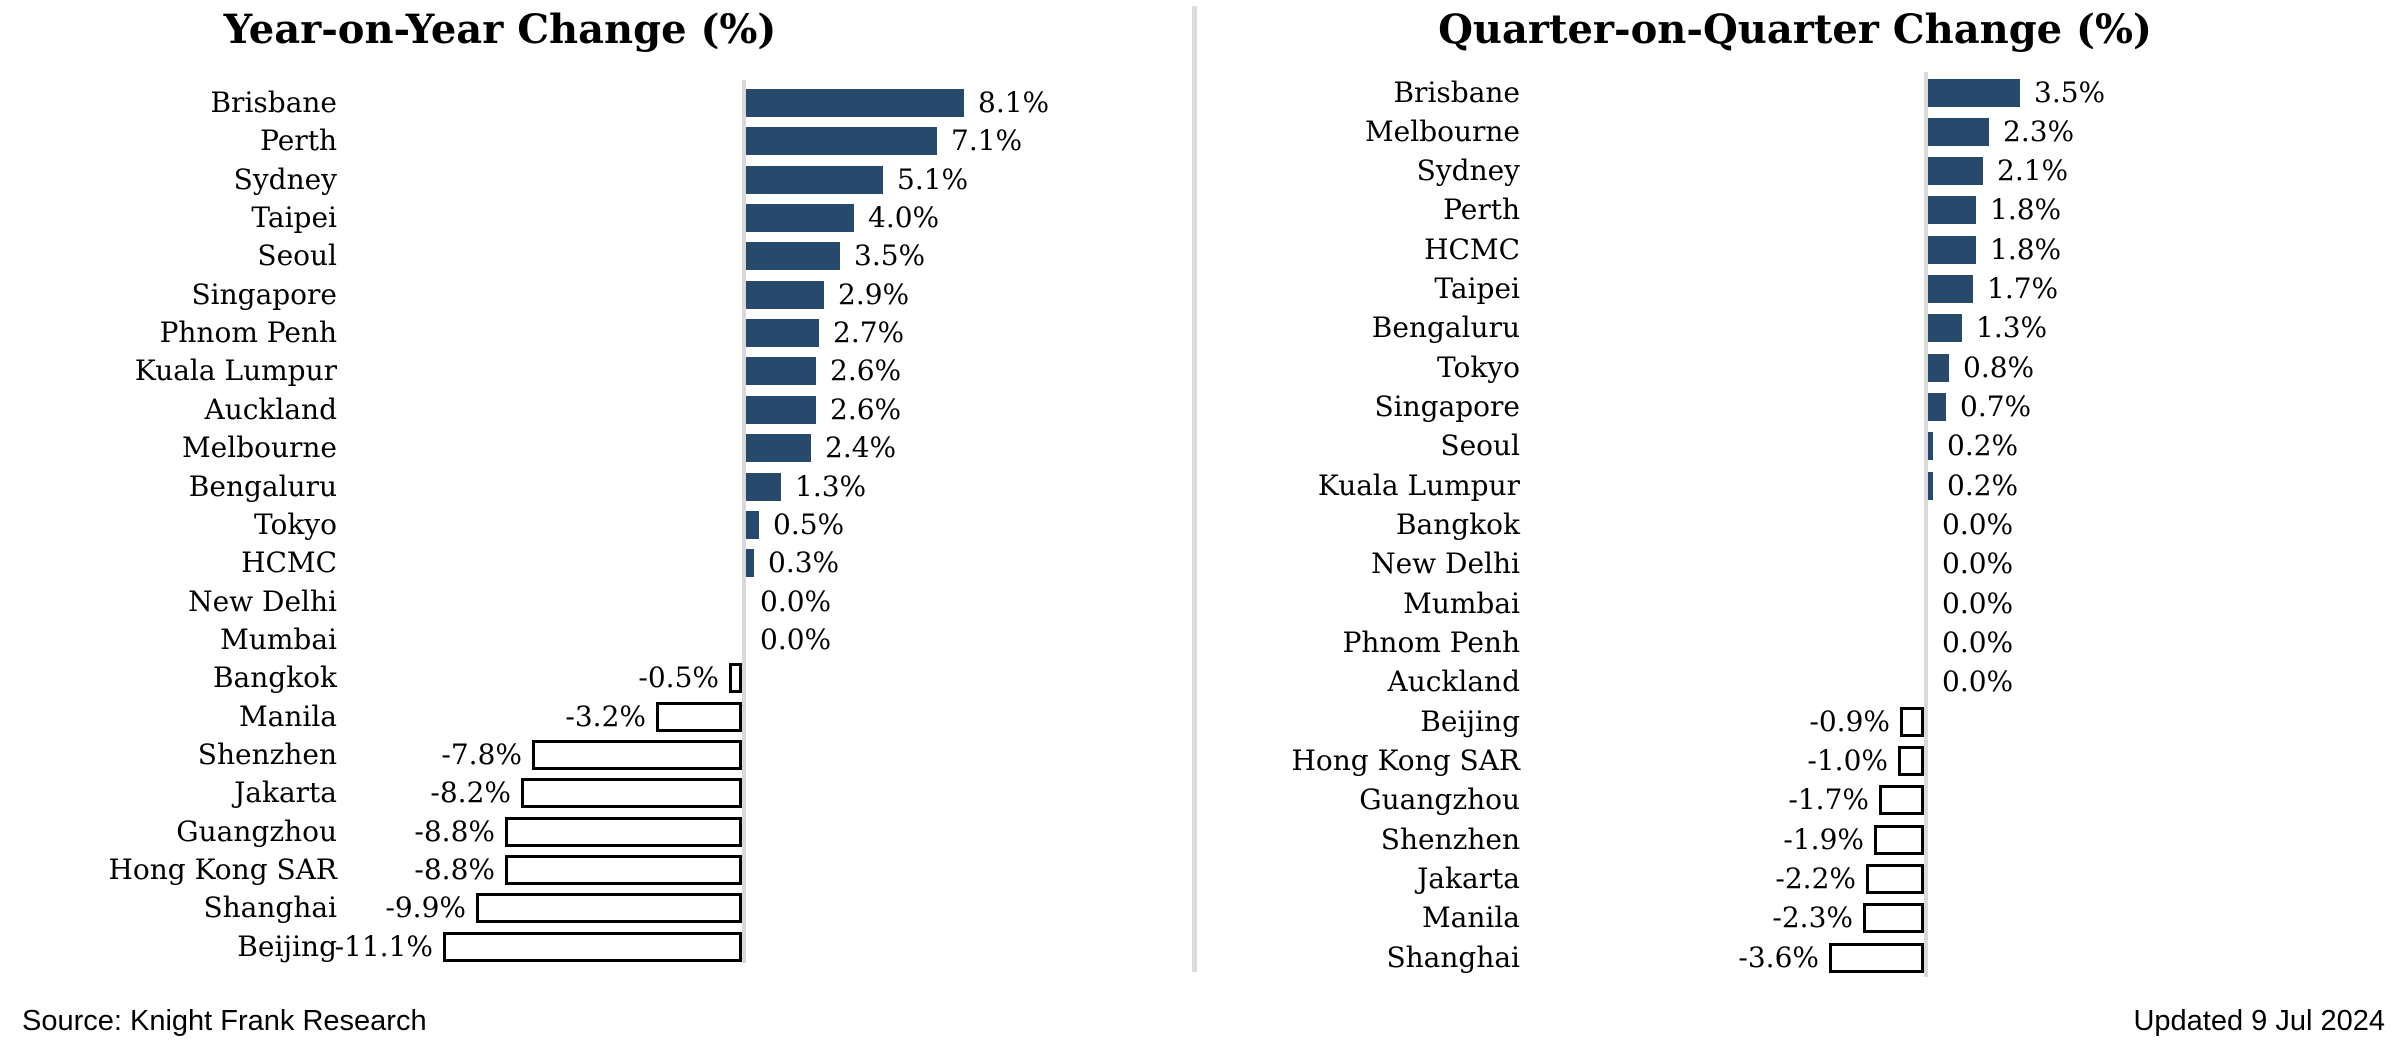 This screenshot has height=1052, width=2403. What do you see at coordinates (1480, 445) in the screenshot?
I see `category-label: Seoul` at bounding box center [1480, 445].